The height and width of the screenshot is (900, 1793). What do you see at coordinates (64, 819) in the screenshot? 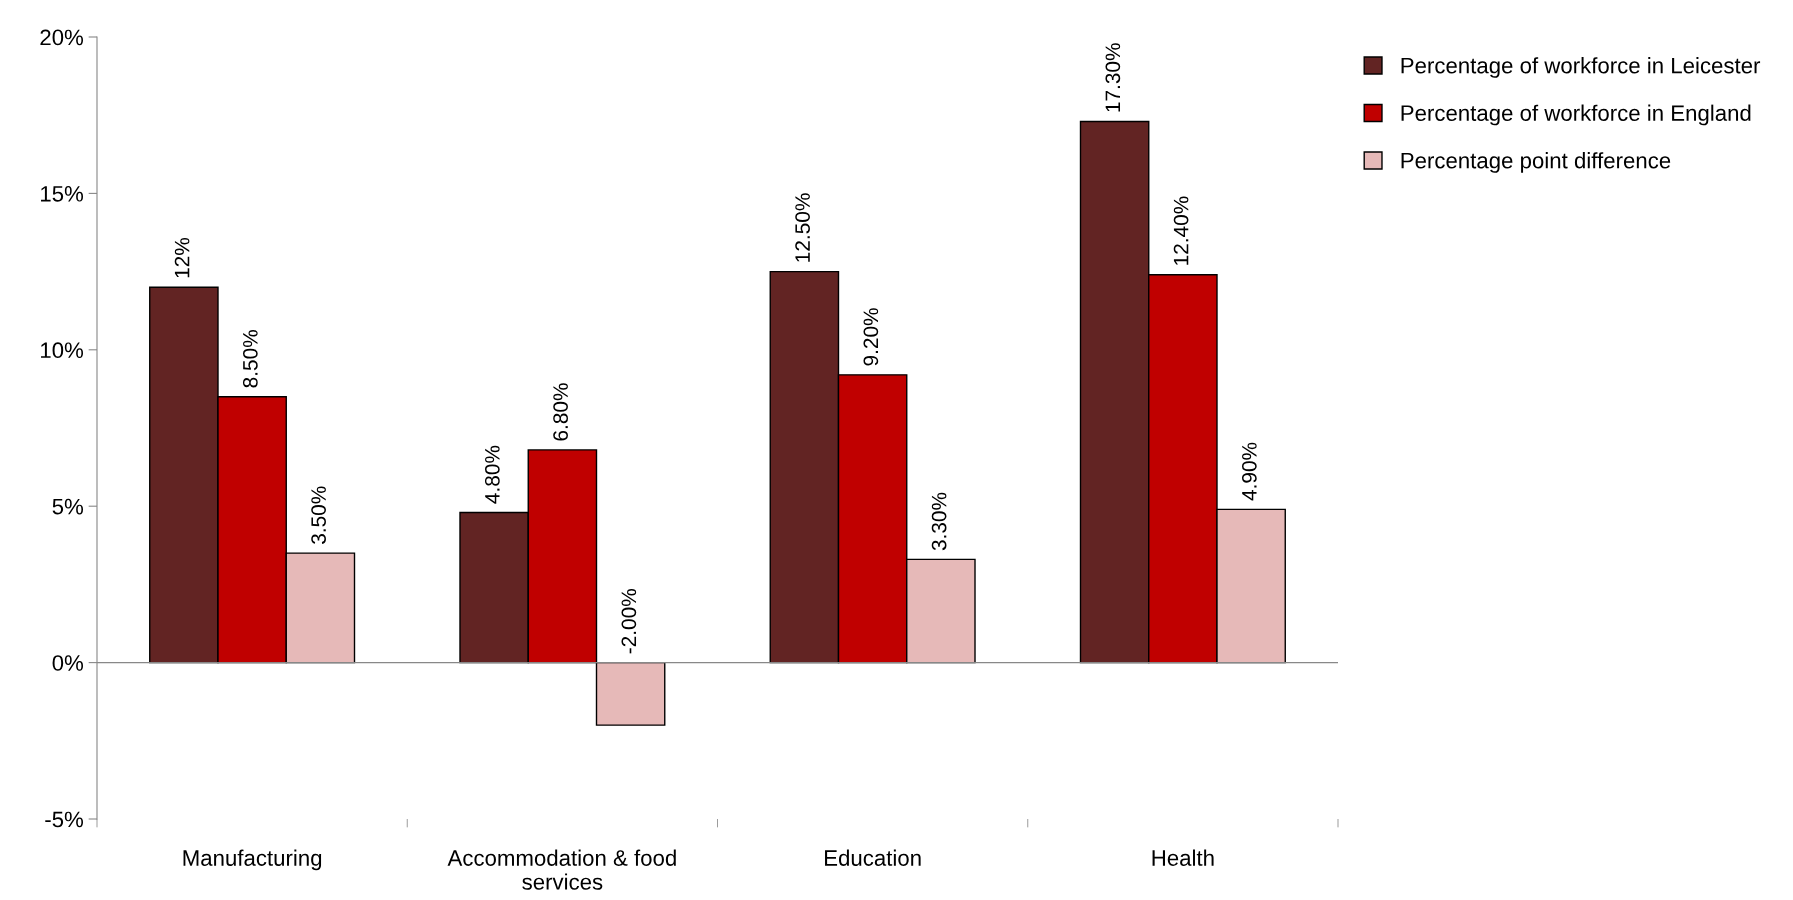
I see `y-tick-label: -5%` at bounding box center [64, 819].